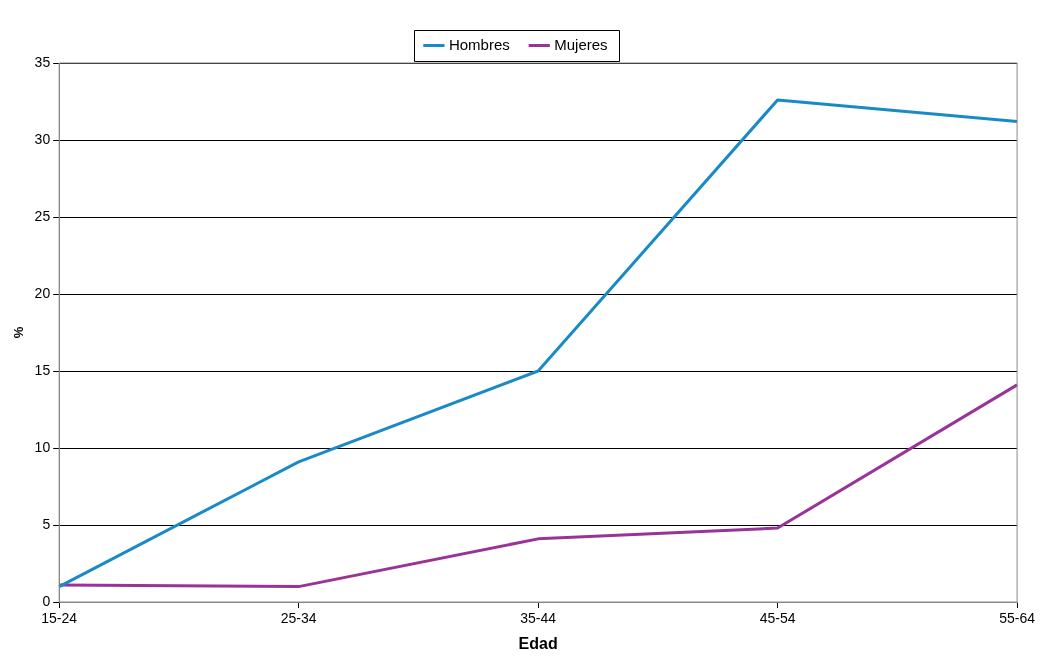  Describe the element at coordinates (42, 138) in the screenshot. I see `y-tick-label: 30` at that location.